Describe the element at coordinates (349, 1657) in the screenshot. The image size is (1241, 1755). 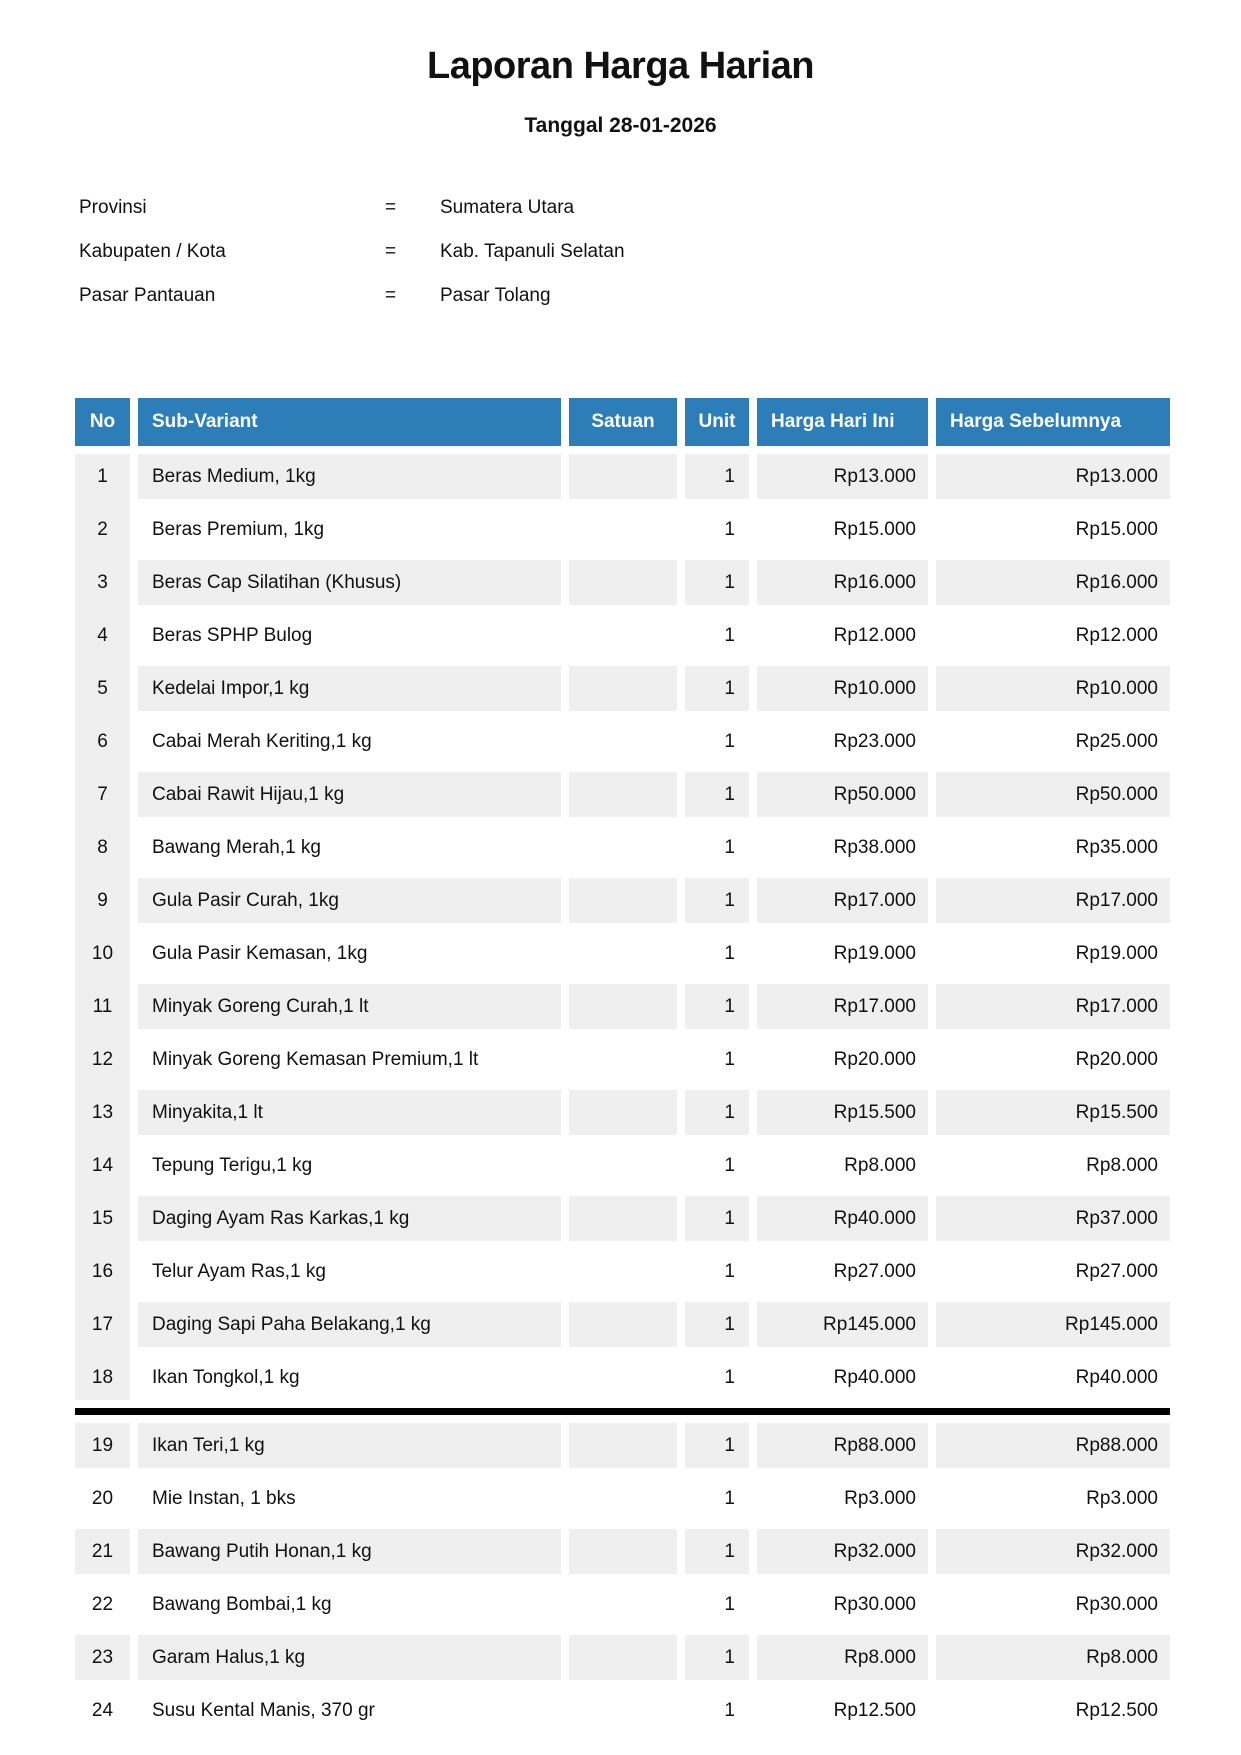
I see `cell-sub-variant: Garam Halus,1 kg` at that location.